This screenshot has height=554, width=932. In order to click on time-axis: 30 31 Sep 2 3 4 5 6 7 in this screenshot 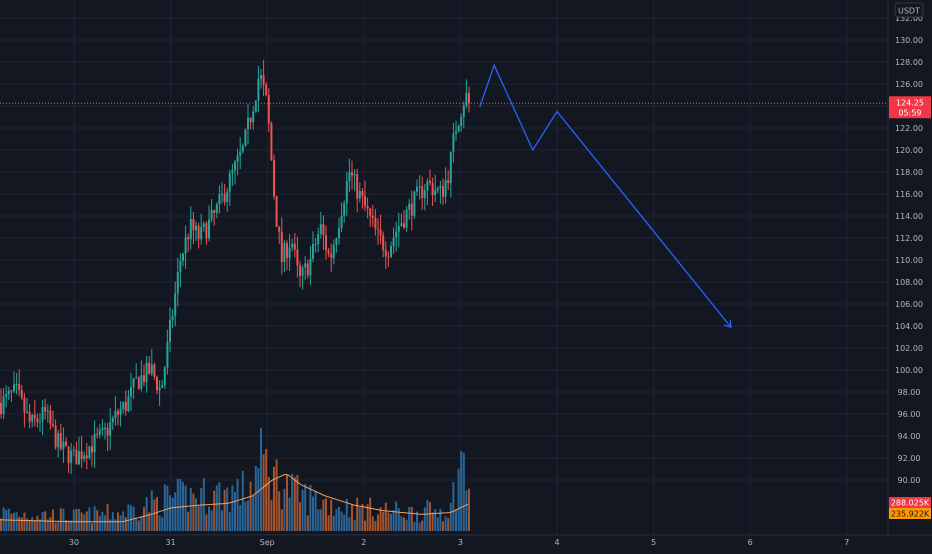, I will do `click(459, 542)`.